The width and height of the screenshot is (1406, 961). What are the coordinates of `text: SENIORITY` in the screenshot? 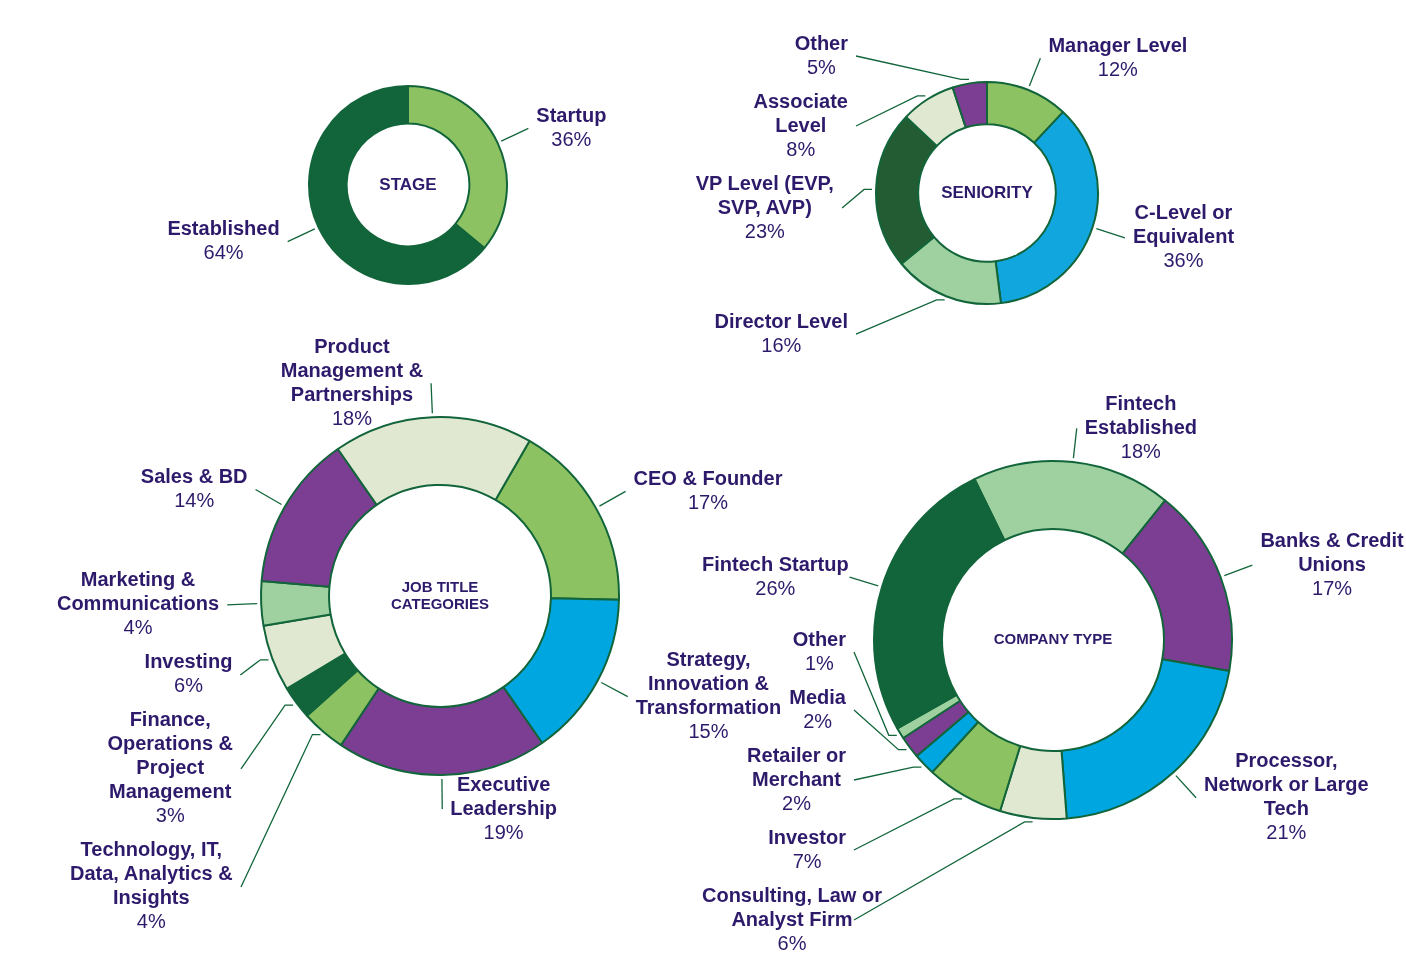 It's located at (987, 192).